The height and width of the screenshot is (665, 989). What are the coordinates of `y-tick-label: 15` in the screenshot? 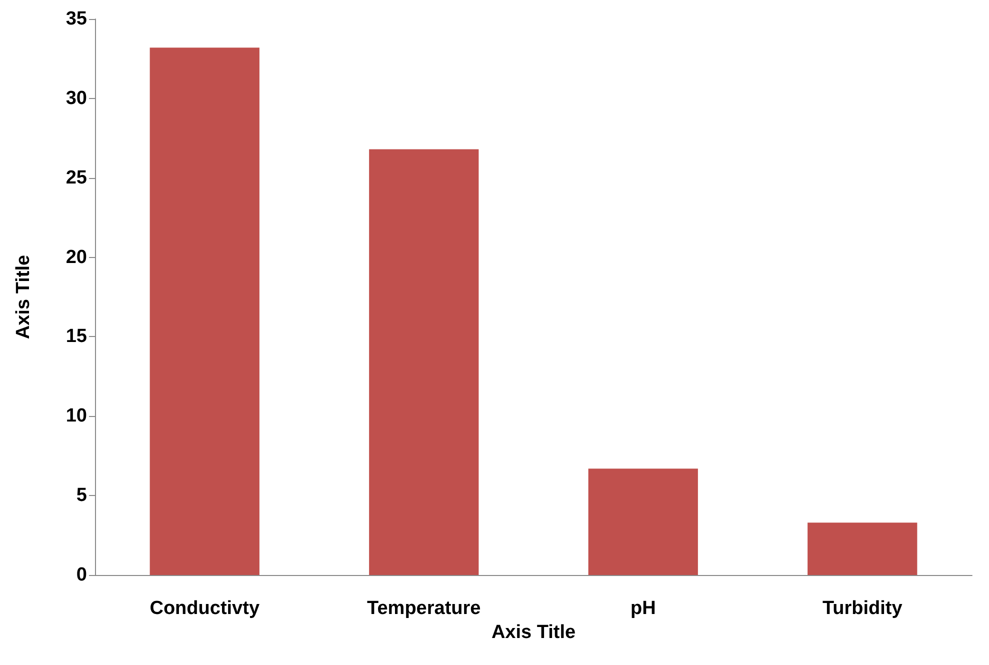 It's located at (77, 337).